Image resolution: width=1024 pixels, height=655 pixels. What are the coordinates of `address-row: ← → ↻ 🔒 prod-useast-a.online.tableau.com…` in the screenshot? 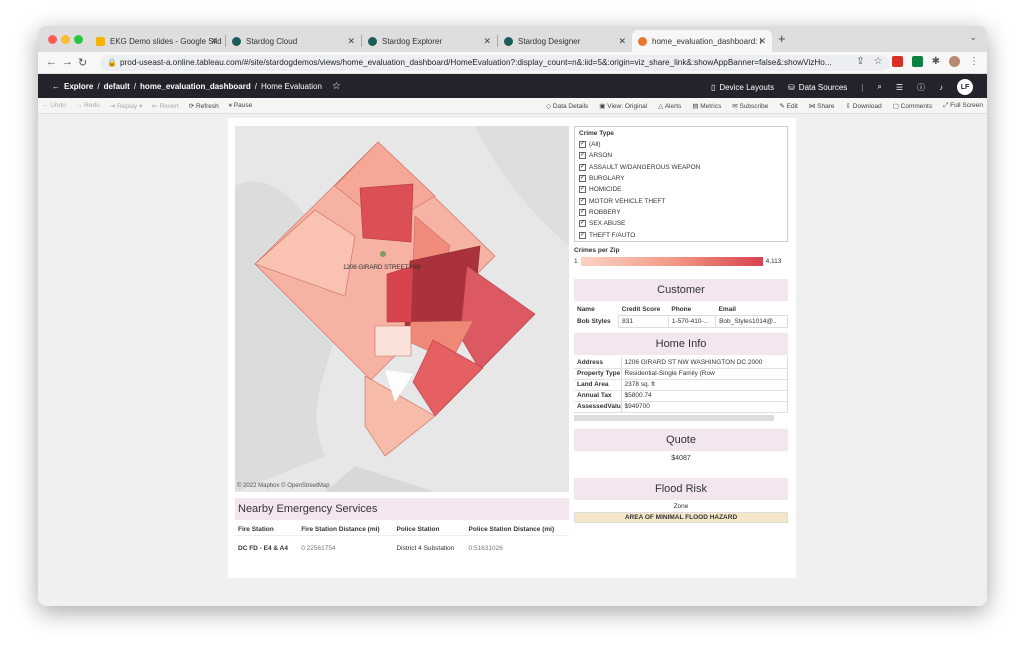 It's located at (512, 63).